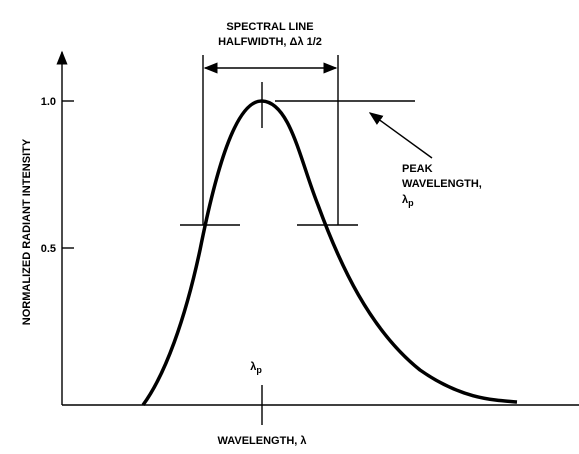 The height and width of the screenshot is (454, 579). Describe the element at coordinates (261, 441) in the screenshot. I see `x-axis-label: WAVELENGTH, λ` at that location.